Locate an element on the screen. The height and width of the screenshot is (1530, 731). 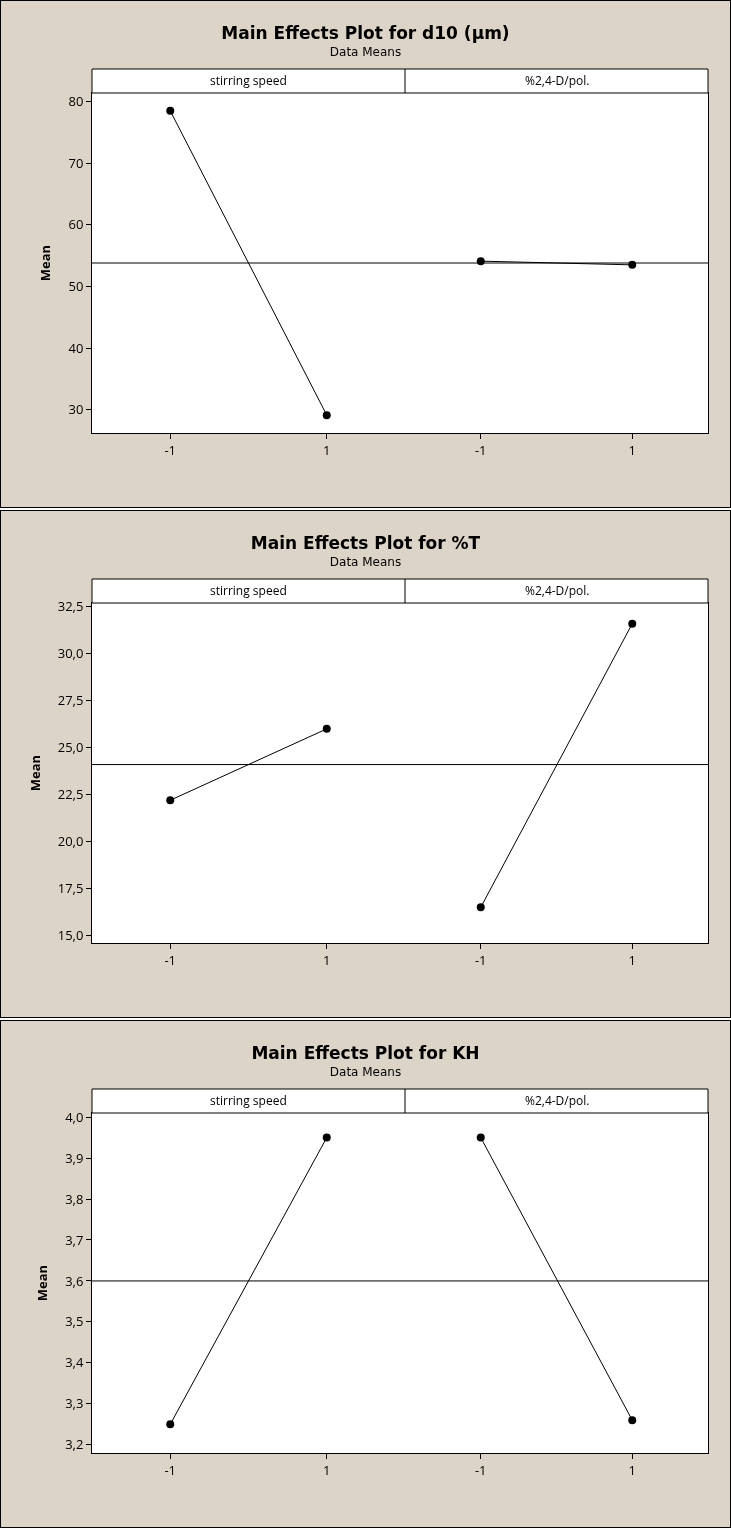
y-tick-label: 60 is located at coordinates (76, 224).